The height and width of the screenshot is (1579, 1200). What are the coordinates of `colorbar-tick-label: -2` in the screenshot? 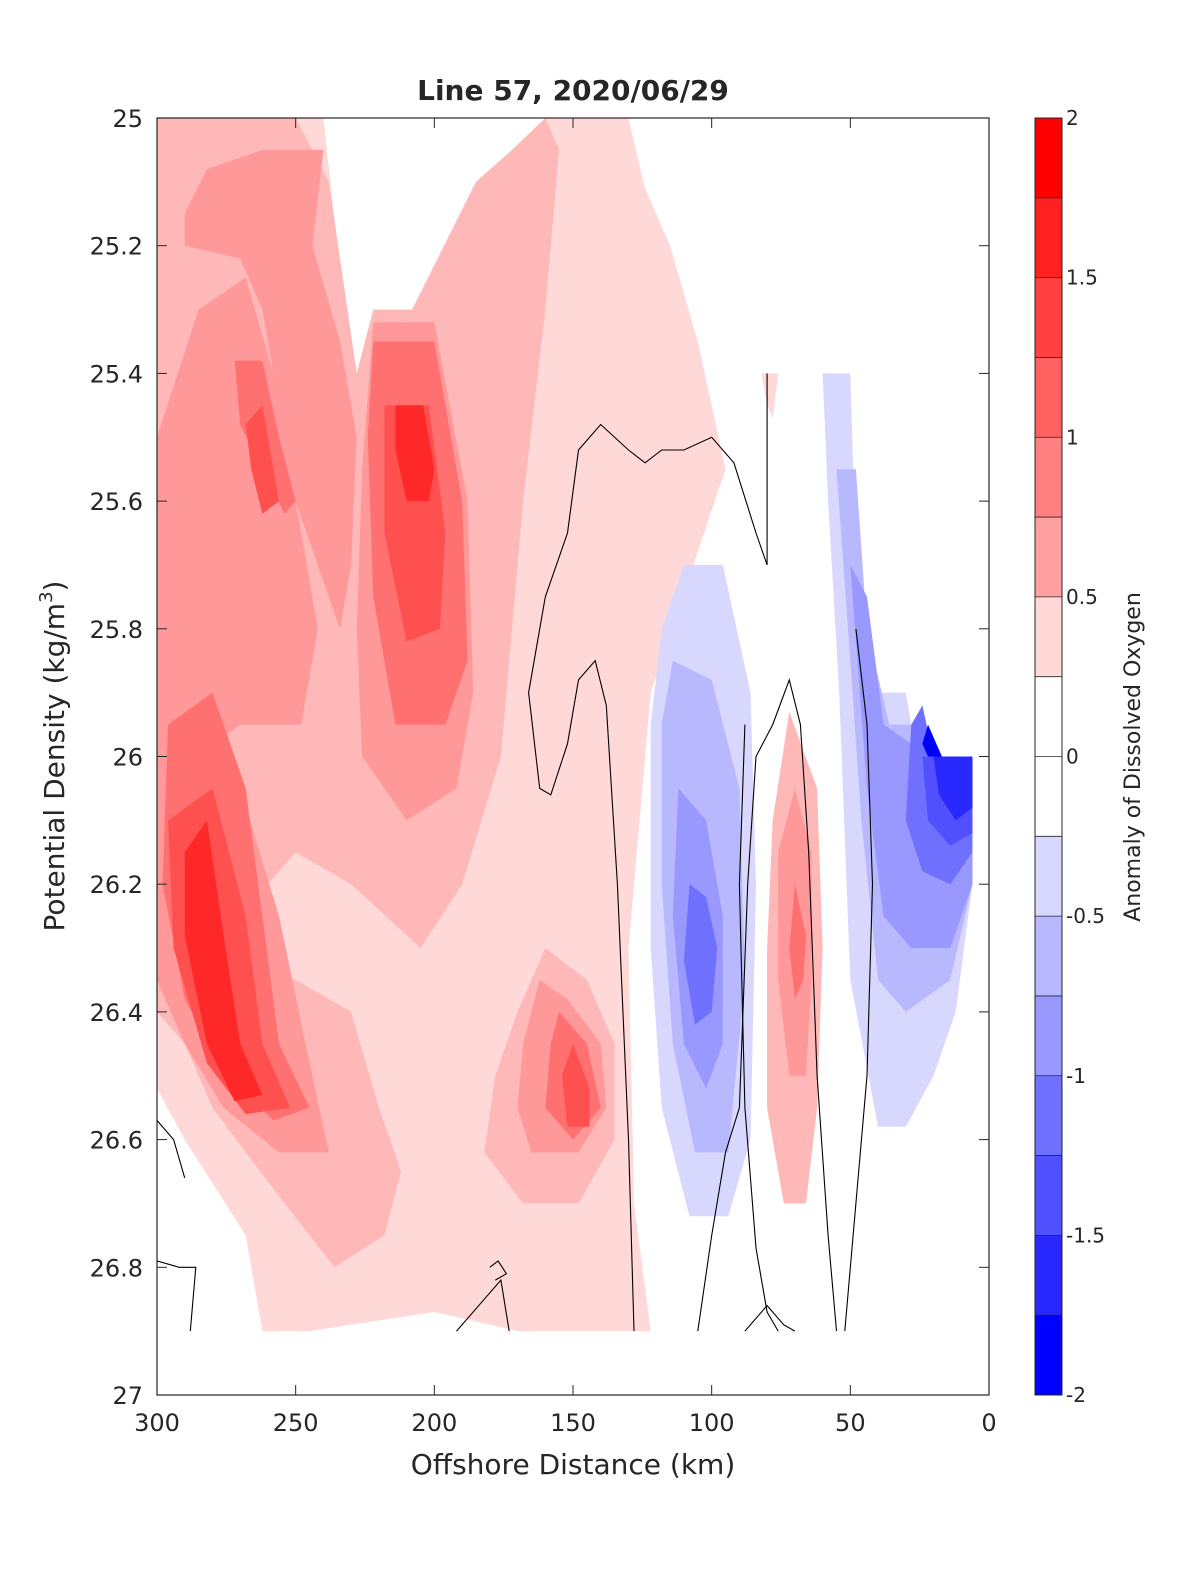 It's located at (1076, 1395).